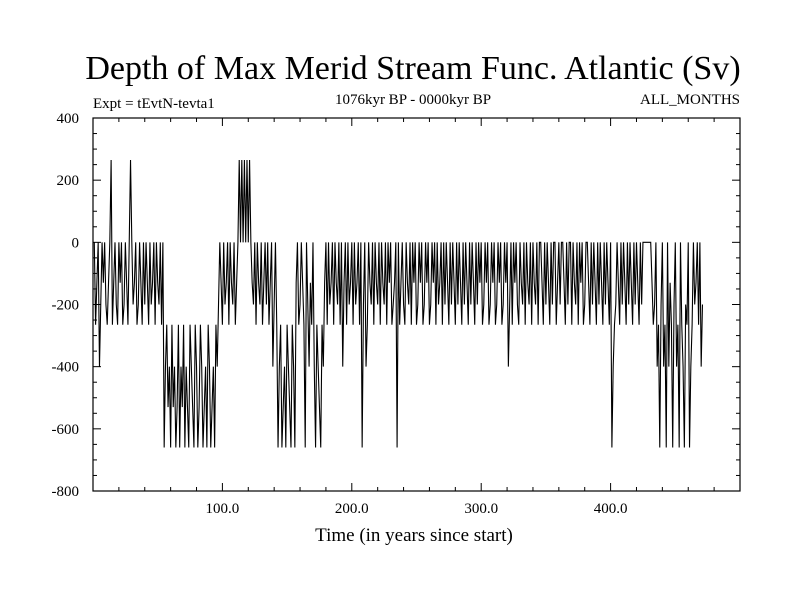 Image resolution: width=800 pixels, height=600 pixels. Describe the element at coordinates (223, 509) in the screenshot. I see `x-tick-label: 100.0` at that location.